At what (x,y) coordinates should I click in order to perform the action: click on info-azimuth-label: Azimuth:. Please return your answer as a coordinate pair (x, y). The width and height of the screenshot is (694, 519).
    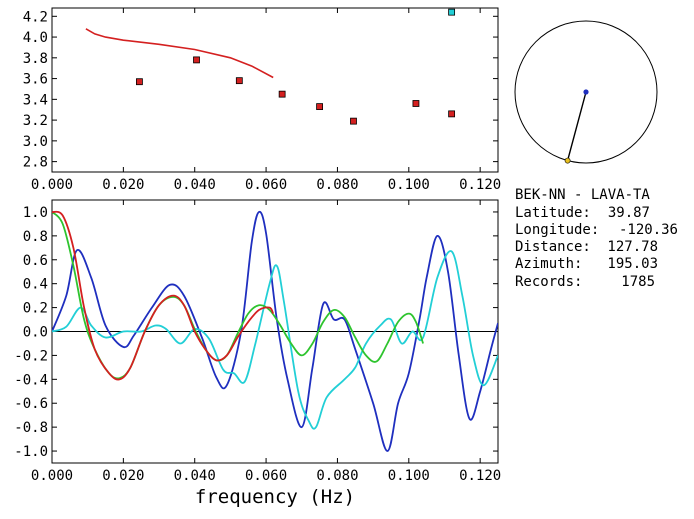
    Looking at the image, I should click on (548, 264).